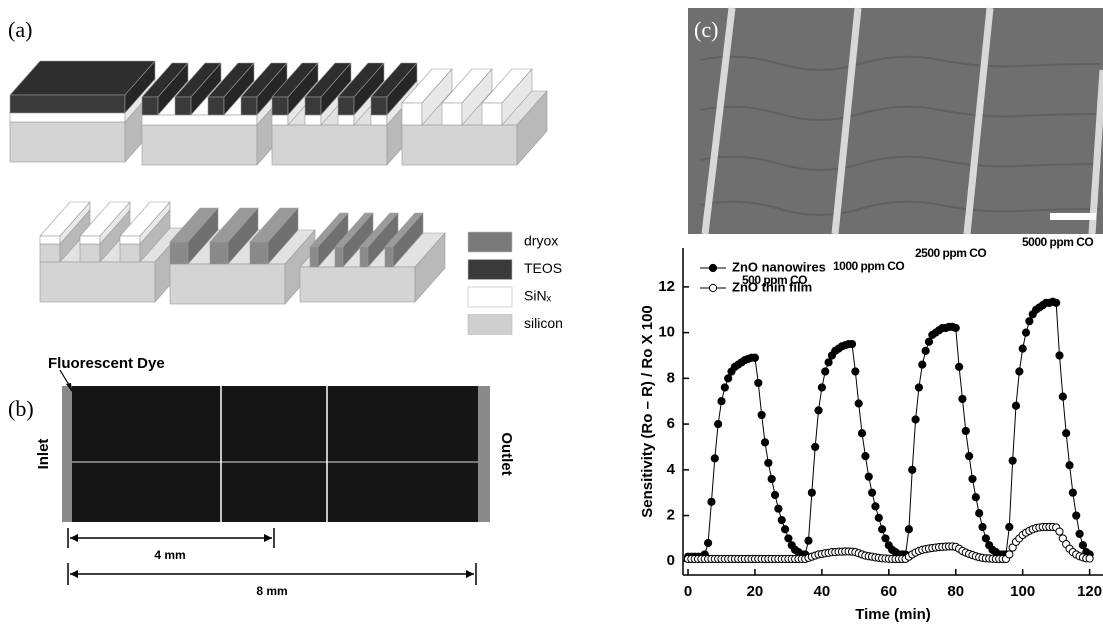  Describe the element at coordinates (490, 324) in the screenshot. I see `legend-swatch` at that location.